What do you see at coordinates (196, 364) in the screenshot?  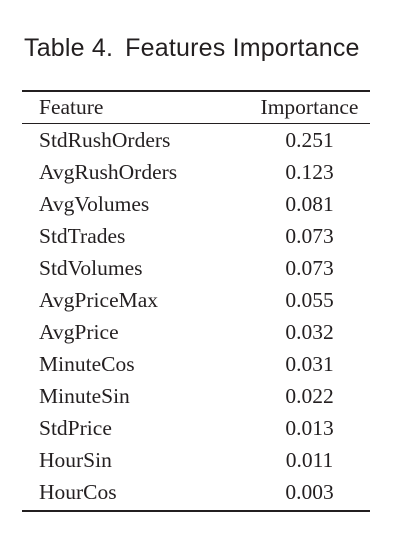 I see `table-row: MinuteCos 0.031` at bounding box center [196, 364].